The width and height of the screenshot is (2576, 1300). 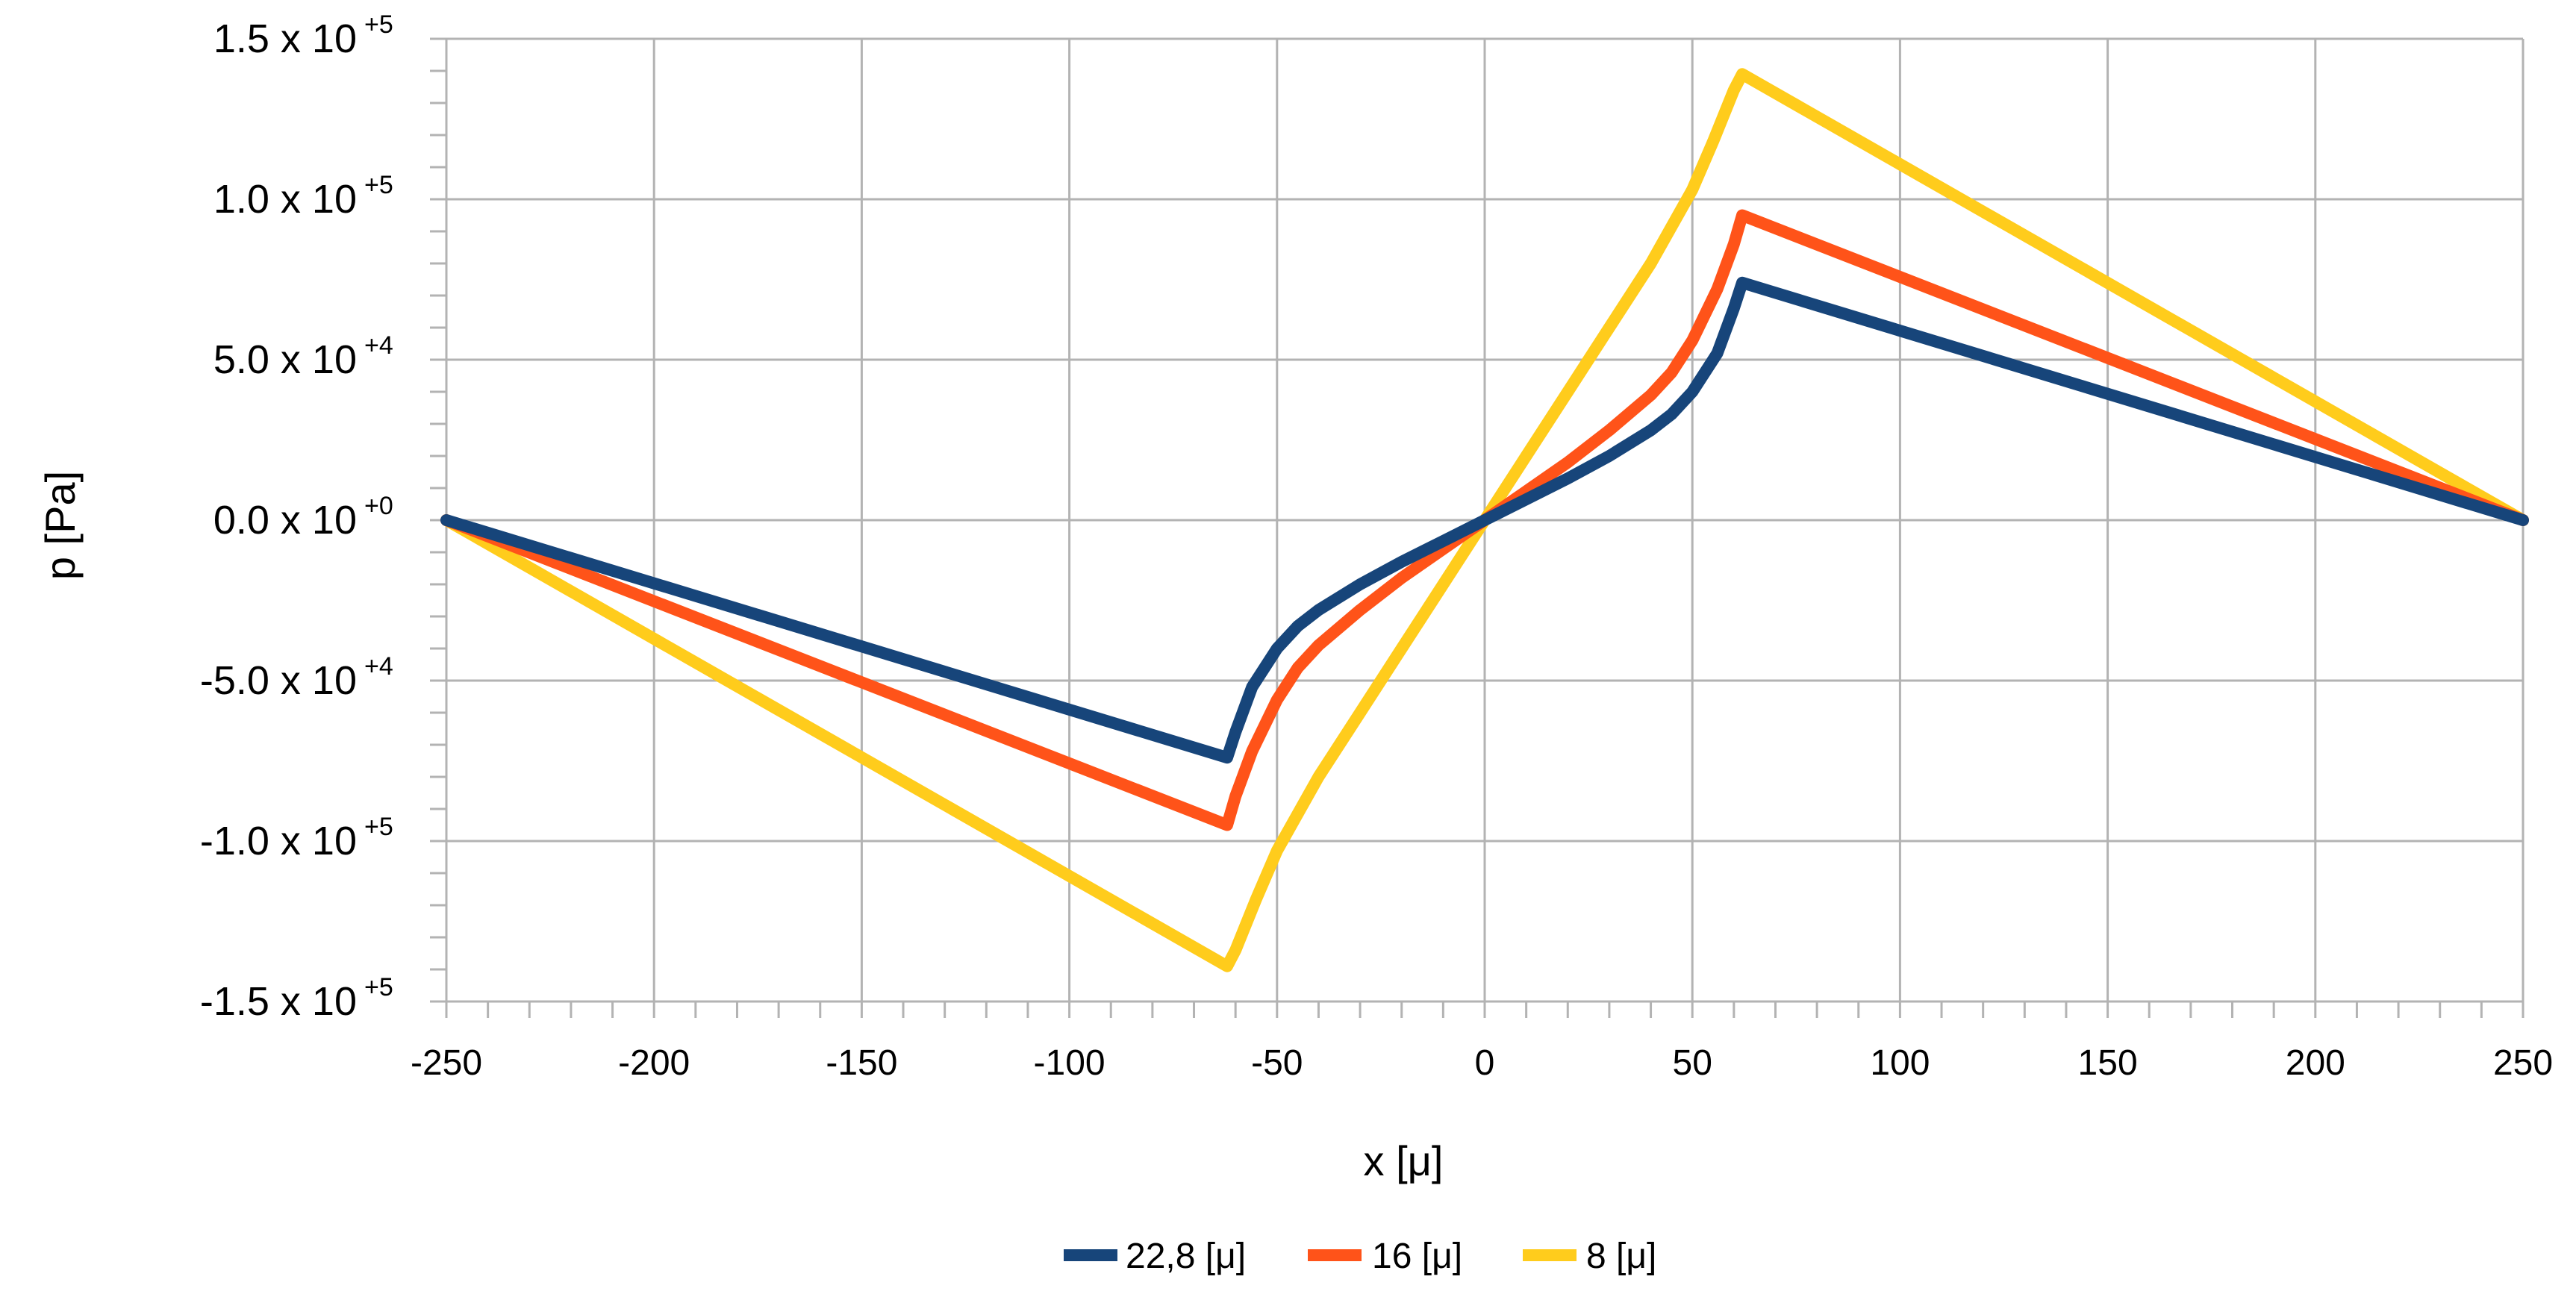 I want to click on y-tick-label: -1.5 x 10, so click(x=278, y=1001).